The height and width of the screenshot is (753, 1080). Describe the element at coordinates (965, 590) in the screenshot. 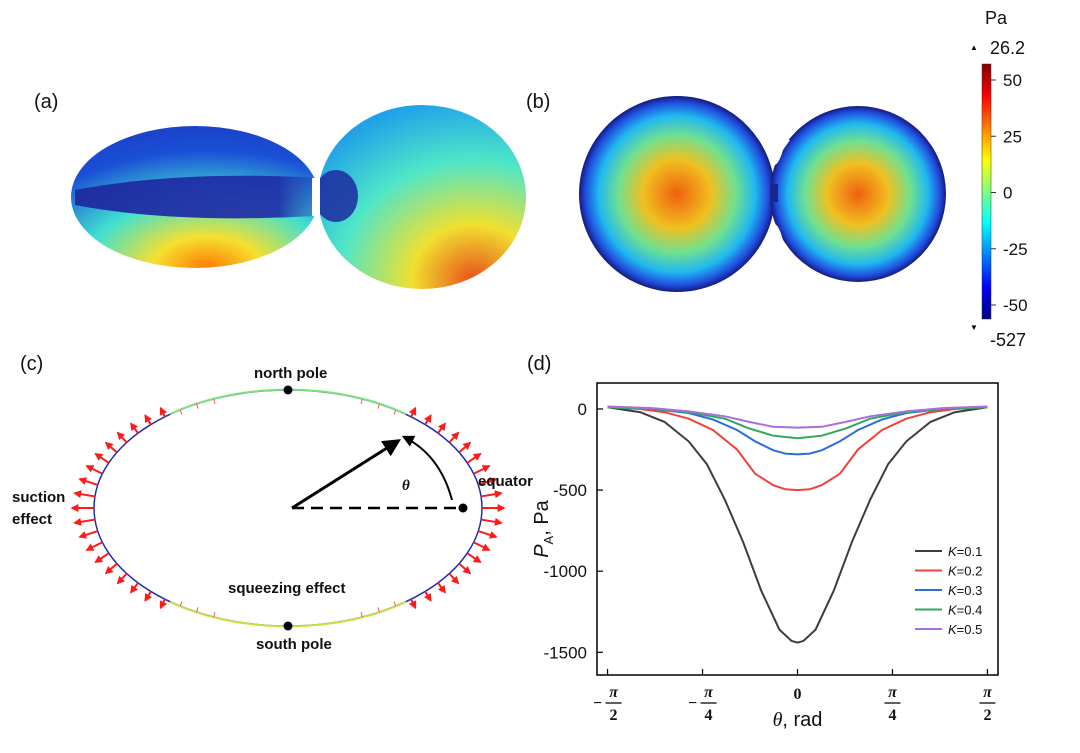

I see `legend-label: K=0.3` at that location.